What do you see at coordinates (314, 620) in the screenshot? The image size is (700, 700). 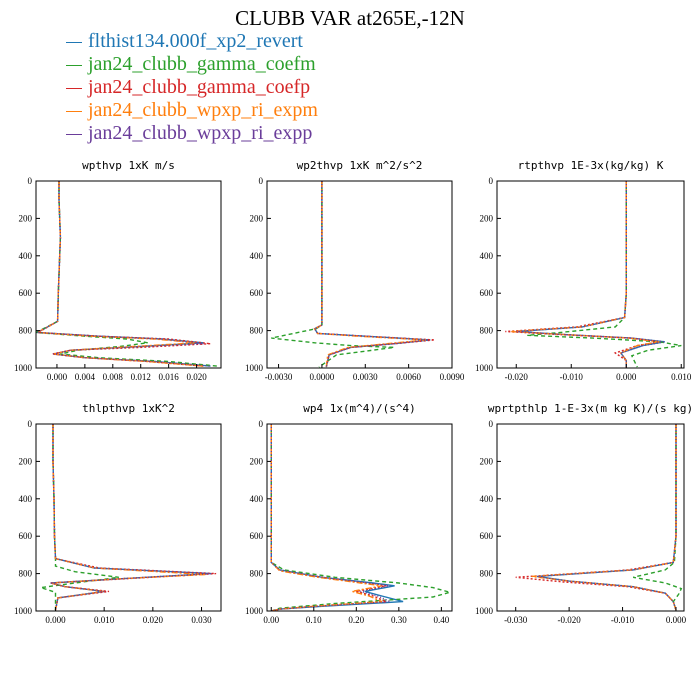 I see `x-tick-label: 0.10` at bounding box center [314, 620].